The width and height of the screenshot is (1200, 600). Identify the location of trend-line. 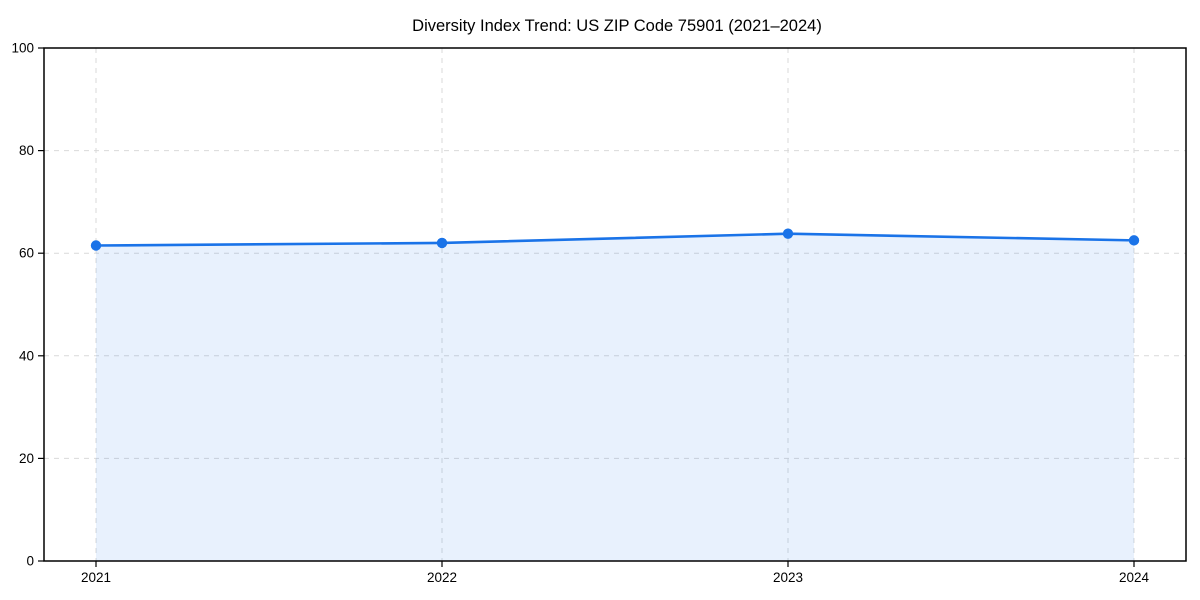
(615, 239).